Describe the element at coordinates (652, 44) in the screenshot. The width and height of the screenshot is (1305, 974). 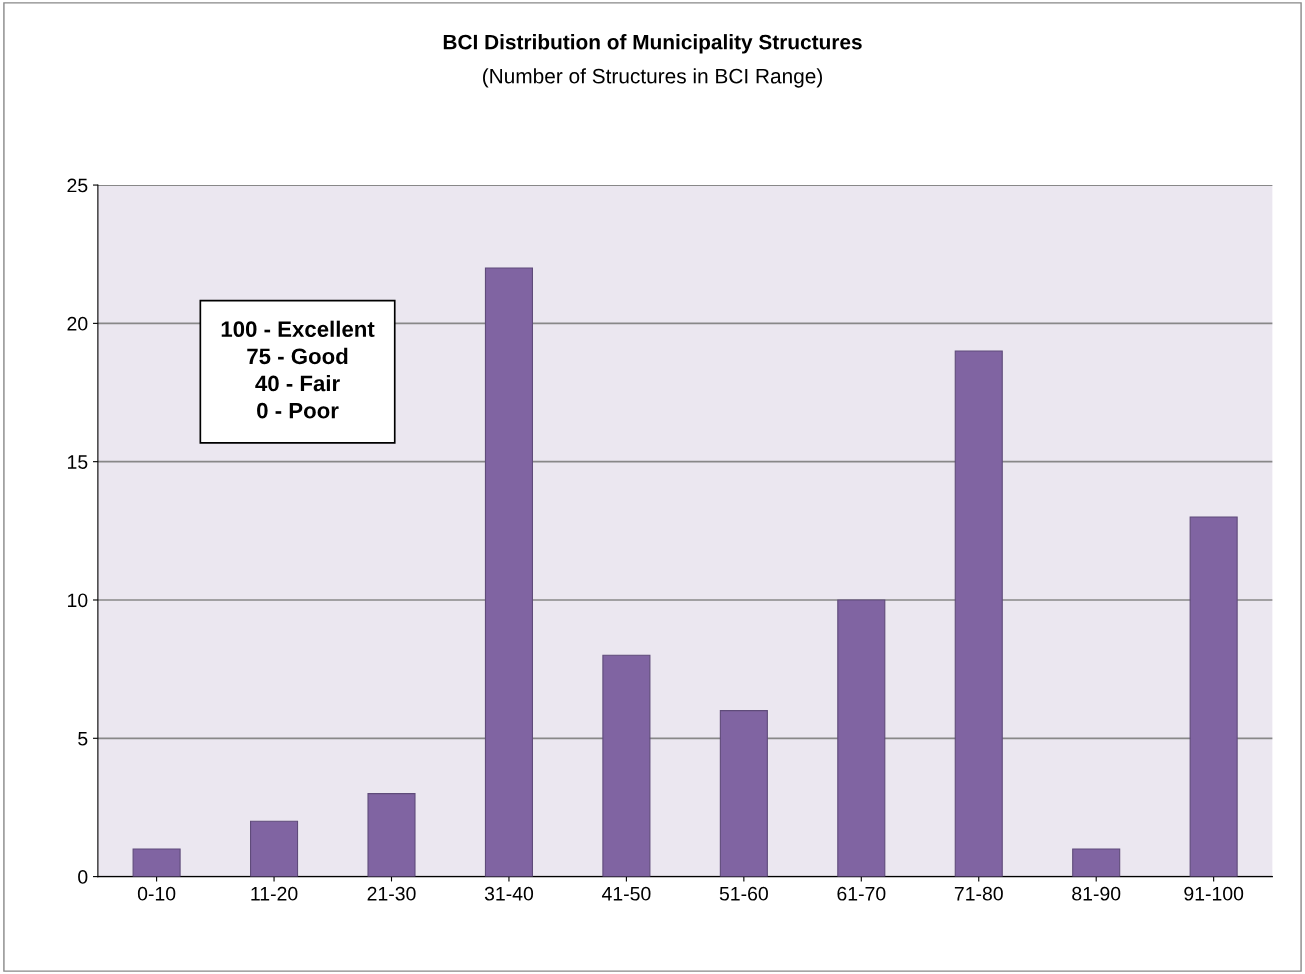
I see `chart-title: BCI Distribution of Municipality Structures` at that location.